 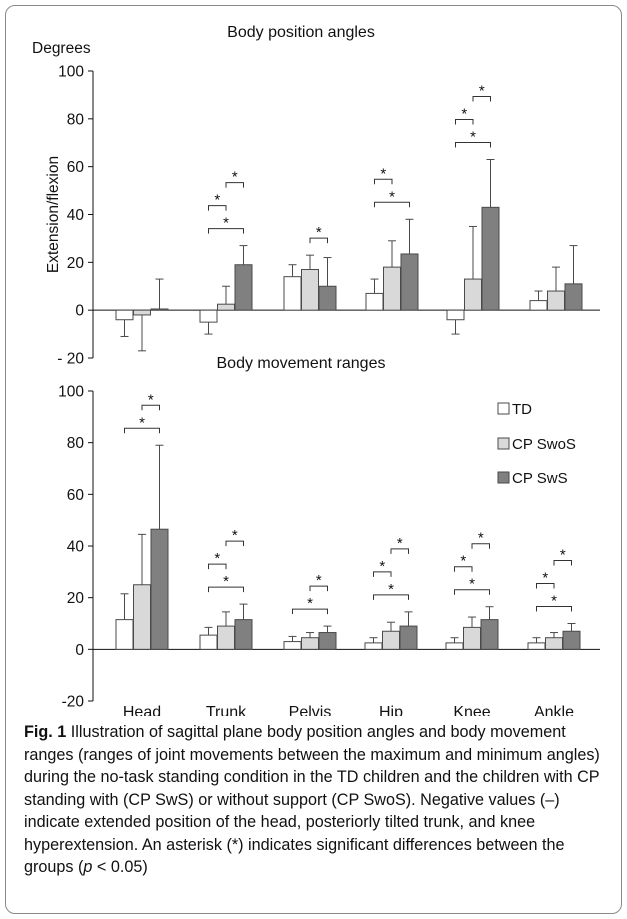 What do you see at coordinates (310, 710) in the screenshot?
I see `x-tick-label: Pelvis` at bounding box center [310, 710].